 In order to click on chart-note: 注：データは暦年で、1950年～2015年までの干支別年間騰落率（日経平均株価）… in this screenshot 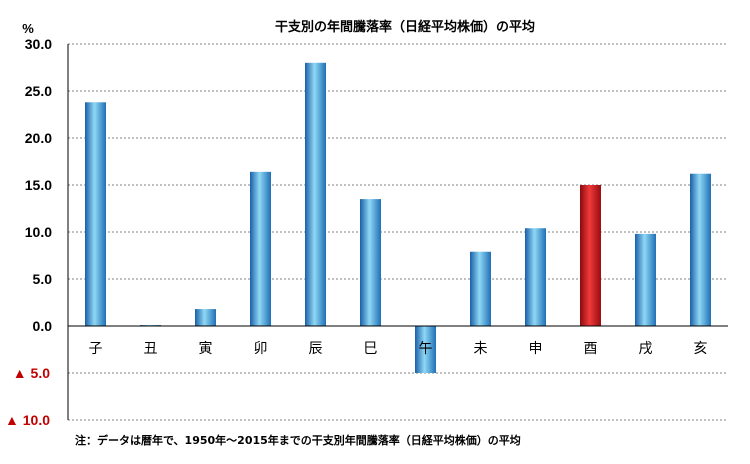, I will do `click(298, 440)`.